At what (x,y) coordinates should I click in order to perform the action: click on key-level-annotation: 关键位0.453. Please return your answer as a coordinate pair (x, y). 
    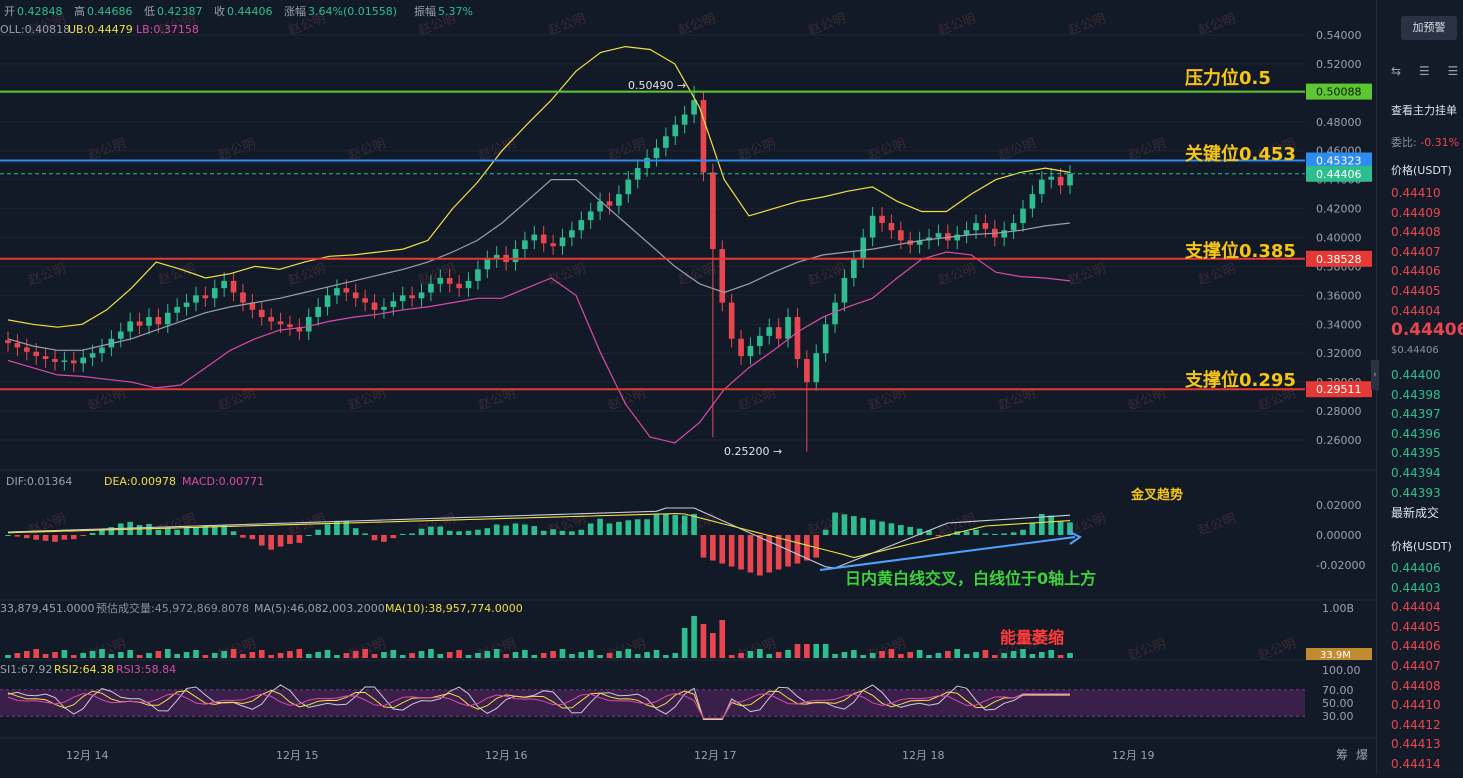
    Looking at the image, I should click on (1240, 154).